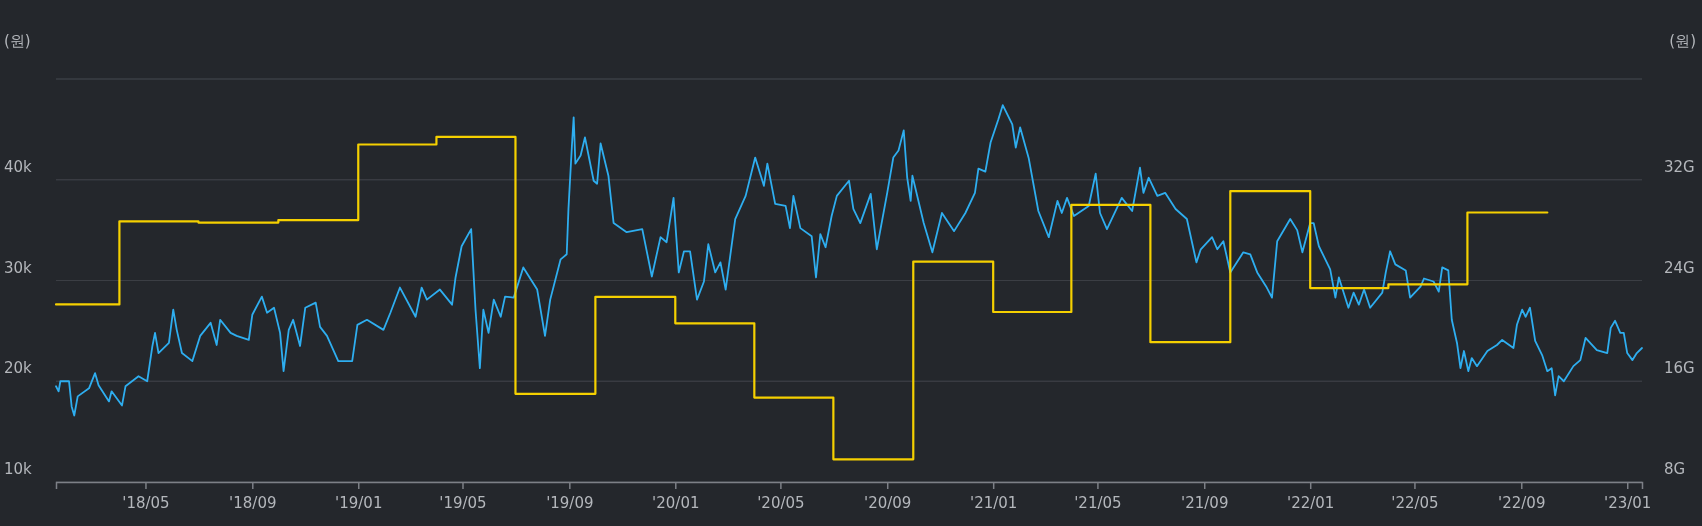  I want to click on y-tick-label: 10k, so click(18, 469).